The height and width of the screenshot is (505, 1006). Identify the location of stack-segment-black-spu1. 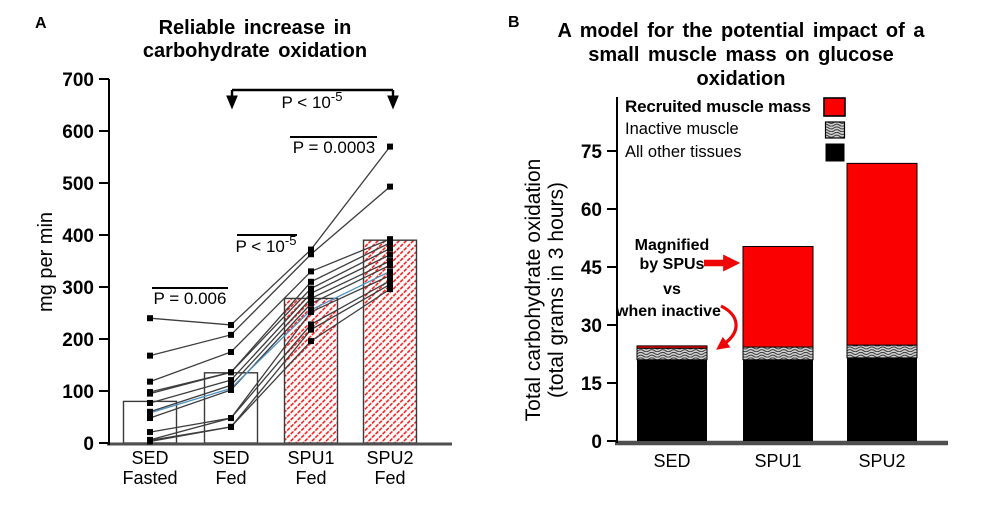
(778, 400).